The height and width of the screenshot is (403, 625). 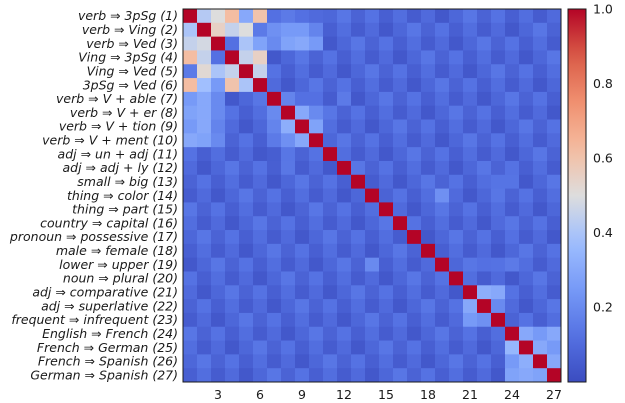 What do you see at coordinates (428, 394) in the screenshot?
I see `x-tick-label: 18` at bounding box center [428, 394].